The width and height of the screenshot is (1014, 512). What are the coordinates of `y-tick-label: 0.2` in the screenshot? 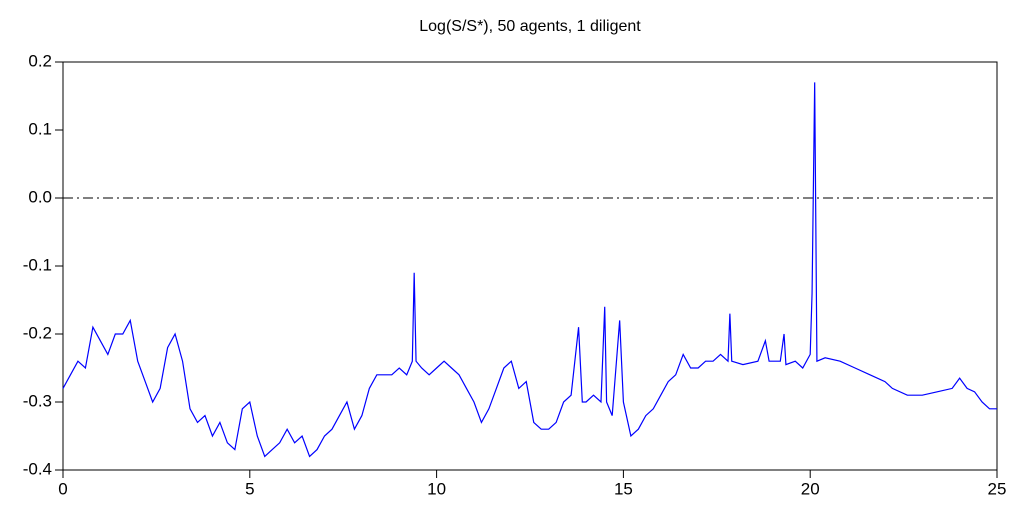 It's located at (40, 60).